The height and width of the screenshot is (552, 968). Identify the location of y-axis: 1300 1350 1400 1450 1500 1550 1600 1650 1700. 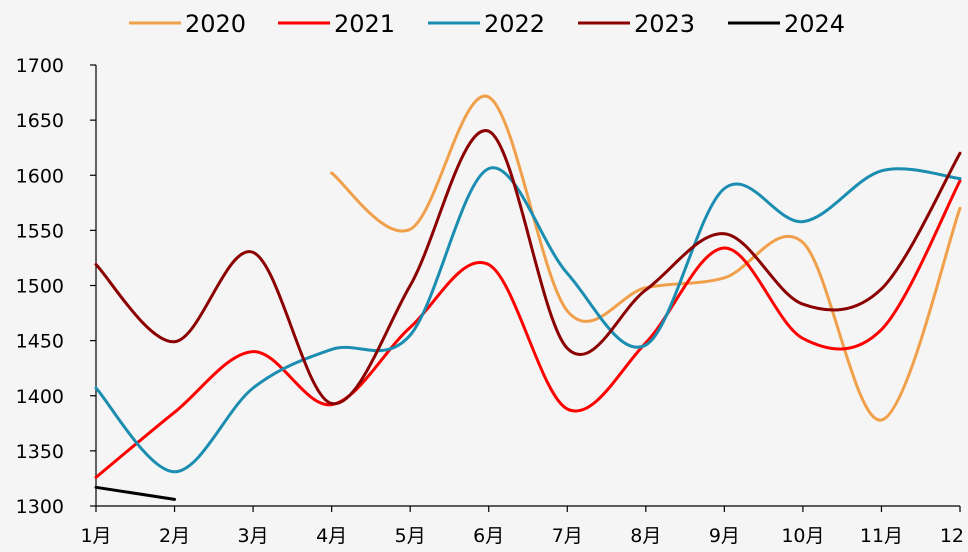
(56, 286).